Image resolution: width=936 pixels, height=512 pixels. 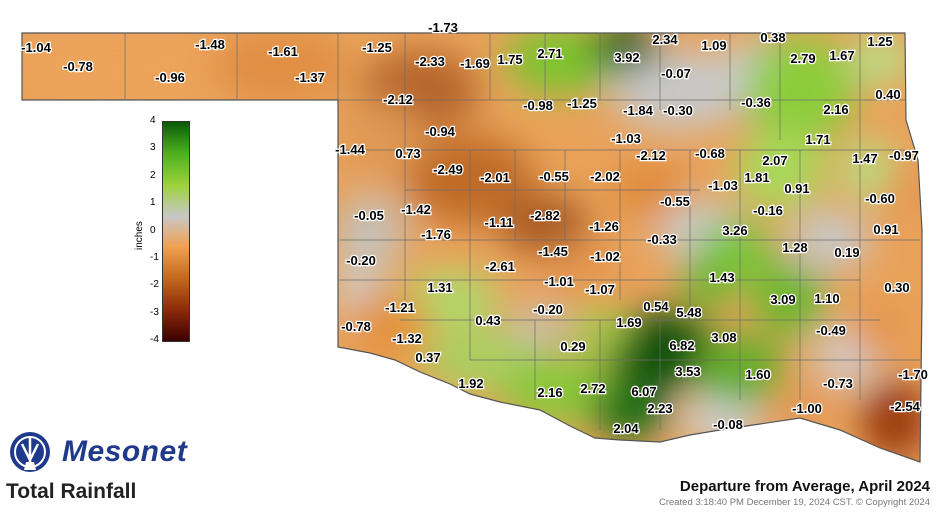 I want to click on station-value: -1.69, so click(x=475, y=63).